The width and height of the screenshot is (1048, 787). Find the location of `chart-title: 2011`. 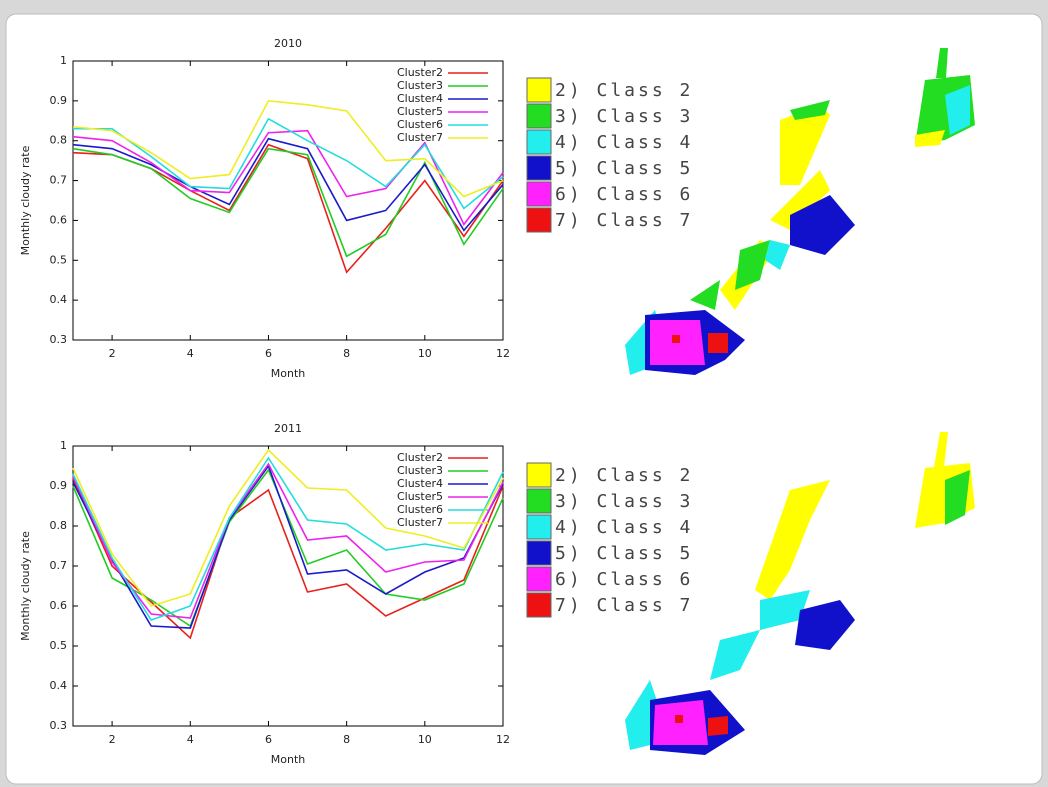

chart-title: 2011 is located at coordinates (288, 428).